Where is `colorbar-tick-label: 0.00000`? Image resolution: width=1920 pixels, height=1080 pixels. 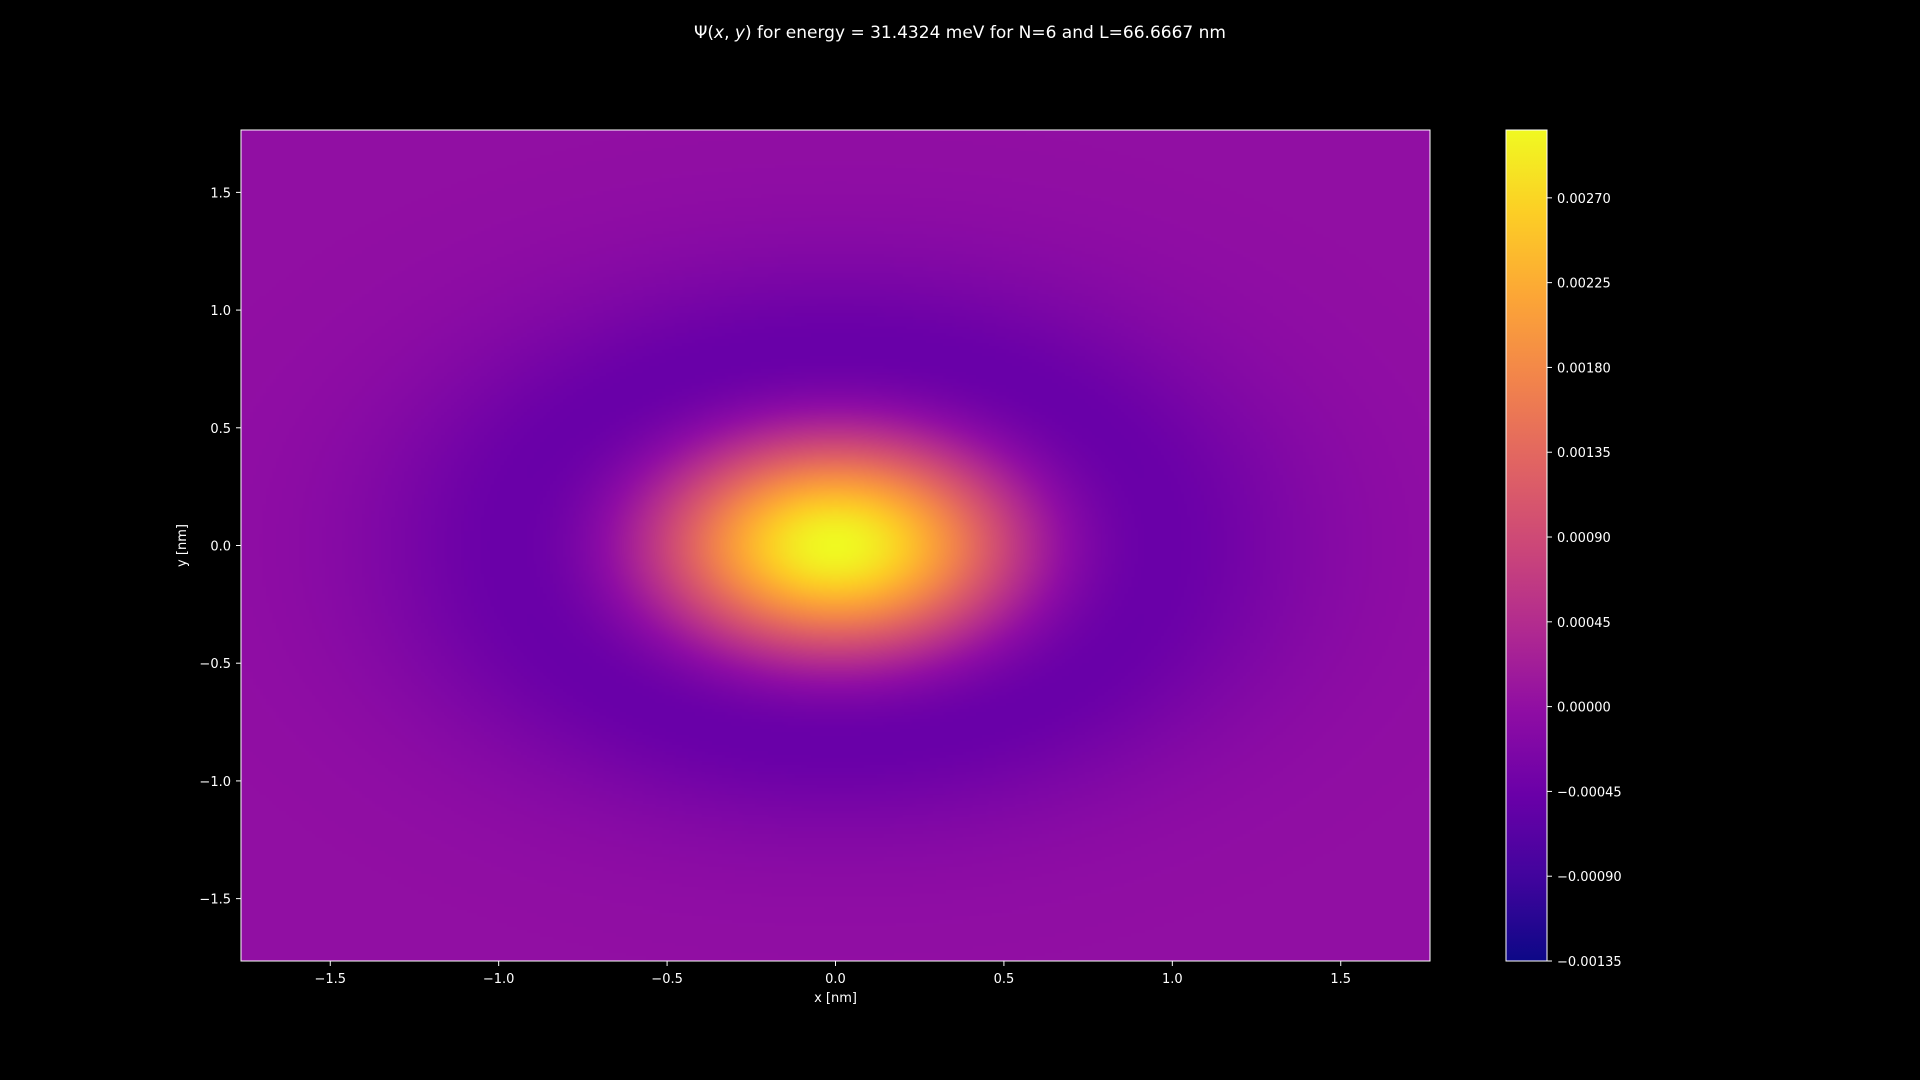
colorbar-tick-label: 0.00000 is located at coordinates (1584, 708).